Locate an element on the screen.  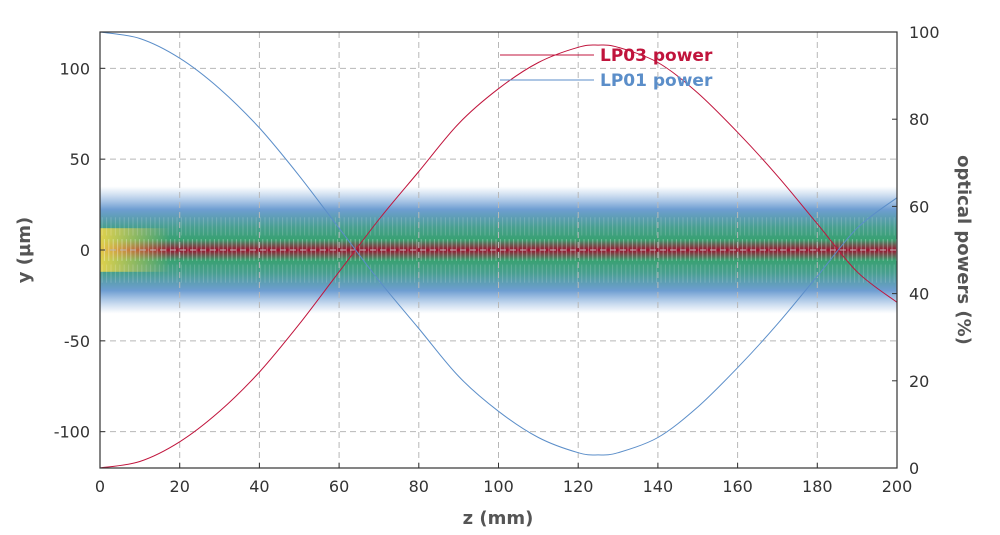
x-tick-label-6: 120 is located at coordinates (578, 486).